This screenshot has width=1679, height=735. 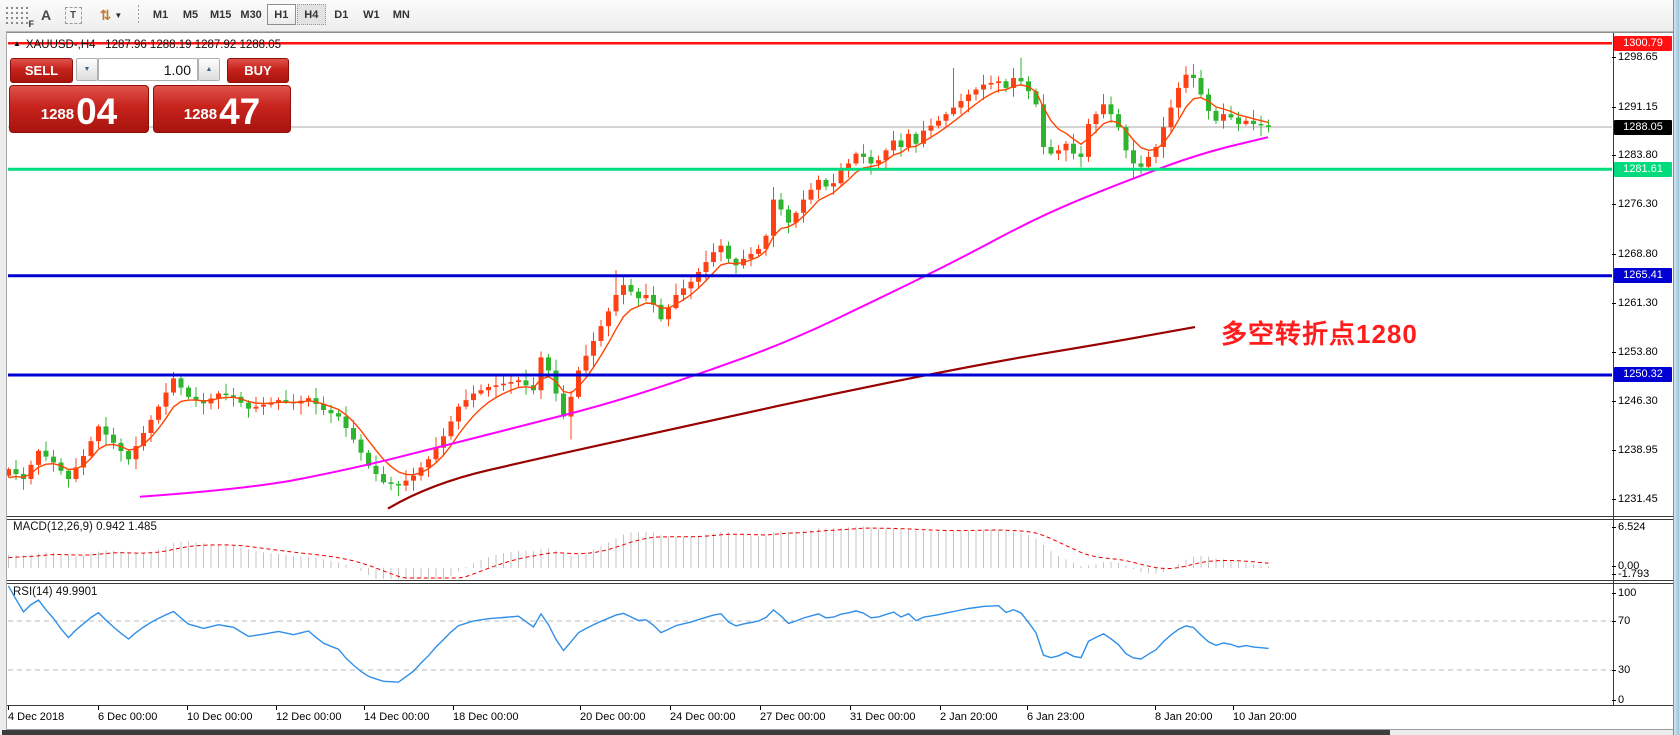 What do you see at coordinates (1638, 155) in the screenshot?
I see `price-tick-label: 1283.80` at bounding box center [1638, 155].